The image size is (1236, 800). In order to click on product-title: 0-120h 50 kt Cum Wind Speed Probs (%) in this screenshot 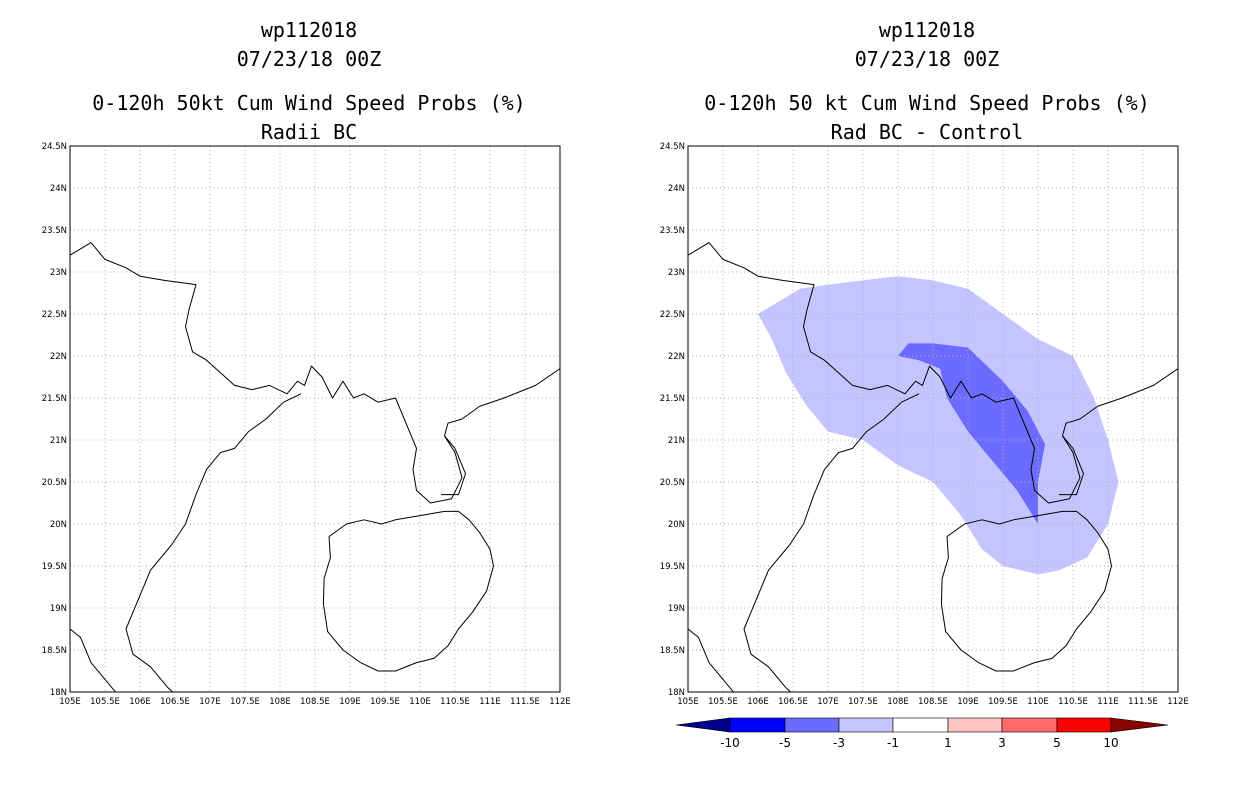, I will do `click(927, 103)`.